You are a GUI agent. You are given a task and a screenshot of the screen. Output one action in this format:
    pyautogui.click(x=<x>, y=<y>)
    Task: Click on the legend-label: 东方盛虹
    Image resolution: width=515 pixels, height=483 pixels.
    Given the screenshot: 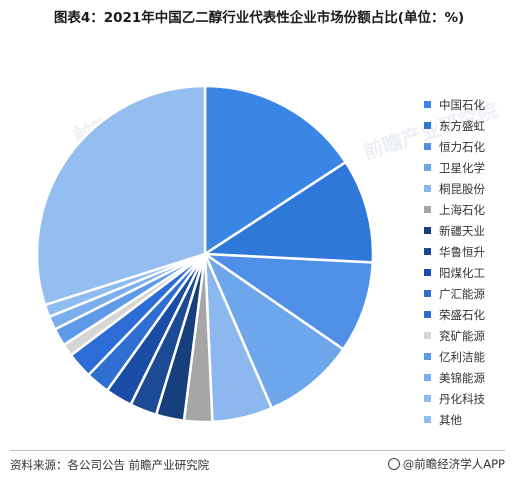 What is the action you would take?
    pyautogui.click(x=462, y=125)
    